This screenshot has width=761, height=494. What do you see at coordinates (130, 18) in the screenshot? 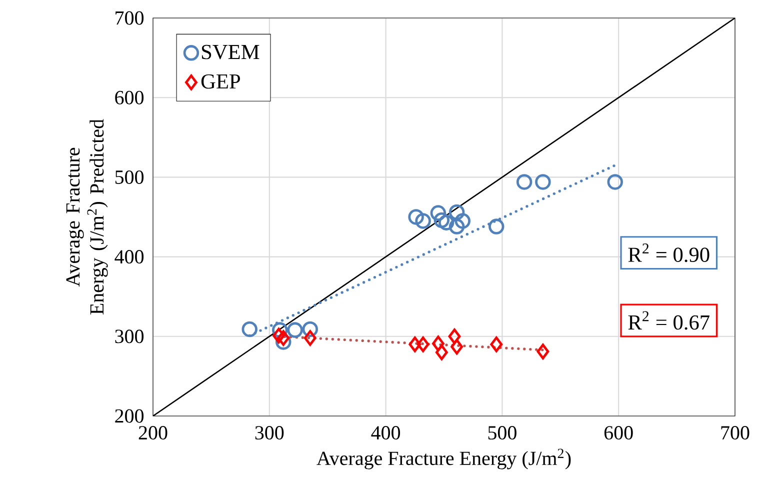
I see `y-tick-label: 700` at bounding box center [130, 18].